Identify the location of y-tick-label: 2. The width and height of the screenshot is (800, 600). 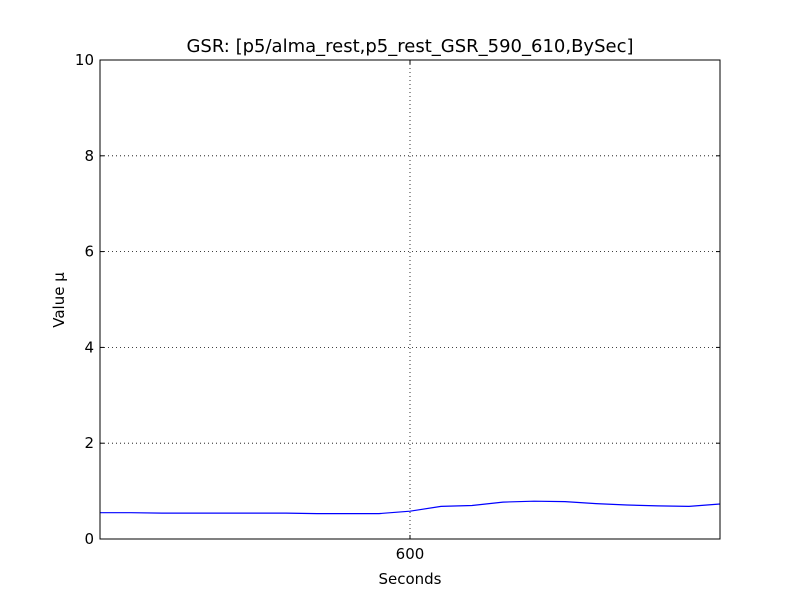
(89, 443).